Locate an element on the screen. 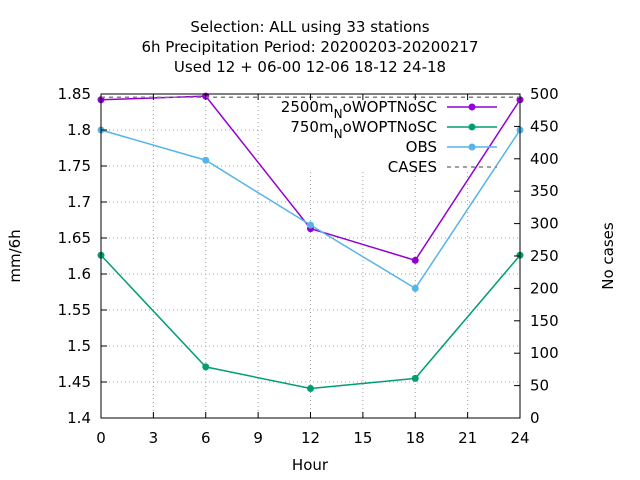 The height and width of the screenshot is (480, 640). x-axis-label: Hour is located at coordinates (310, 465).